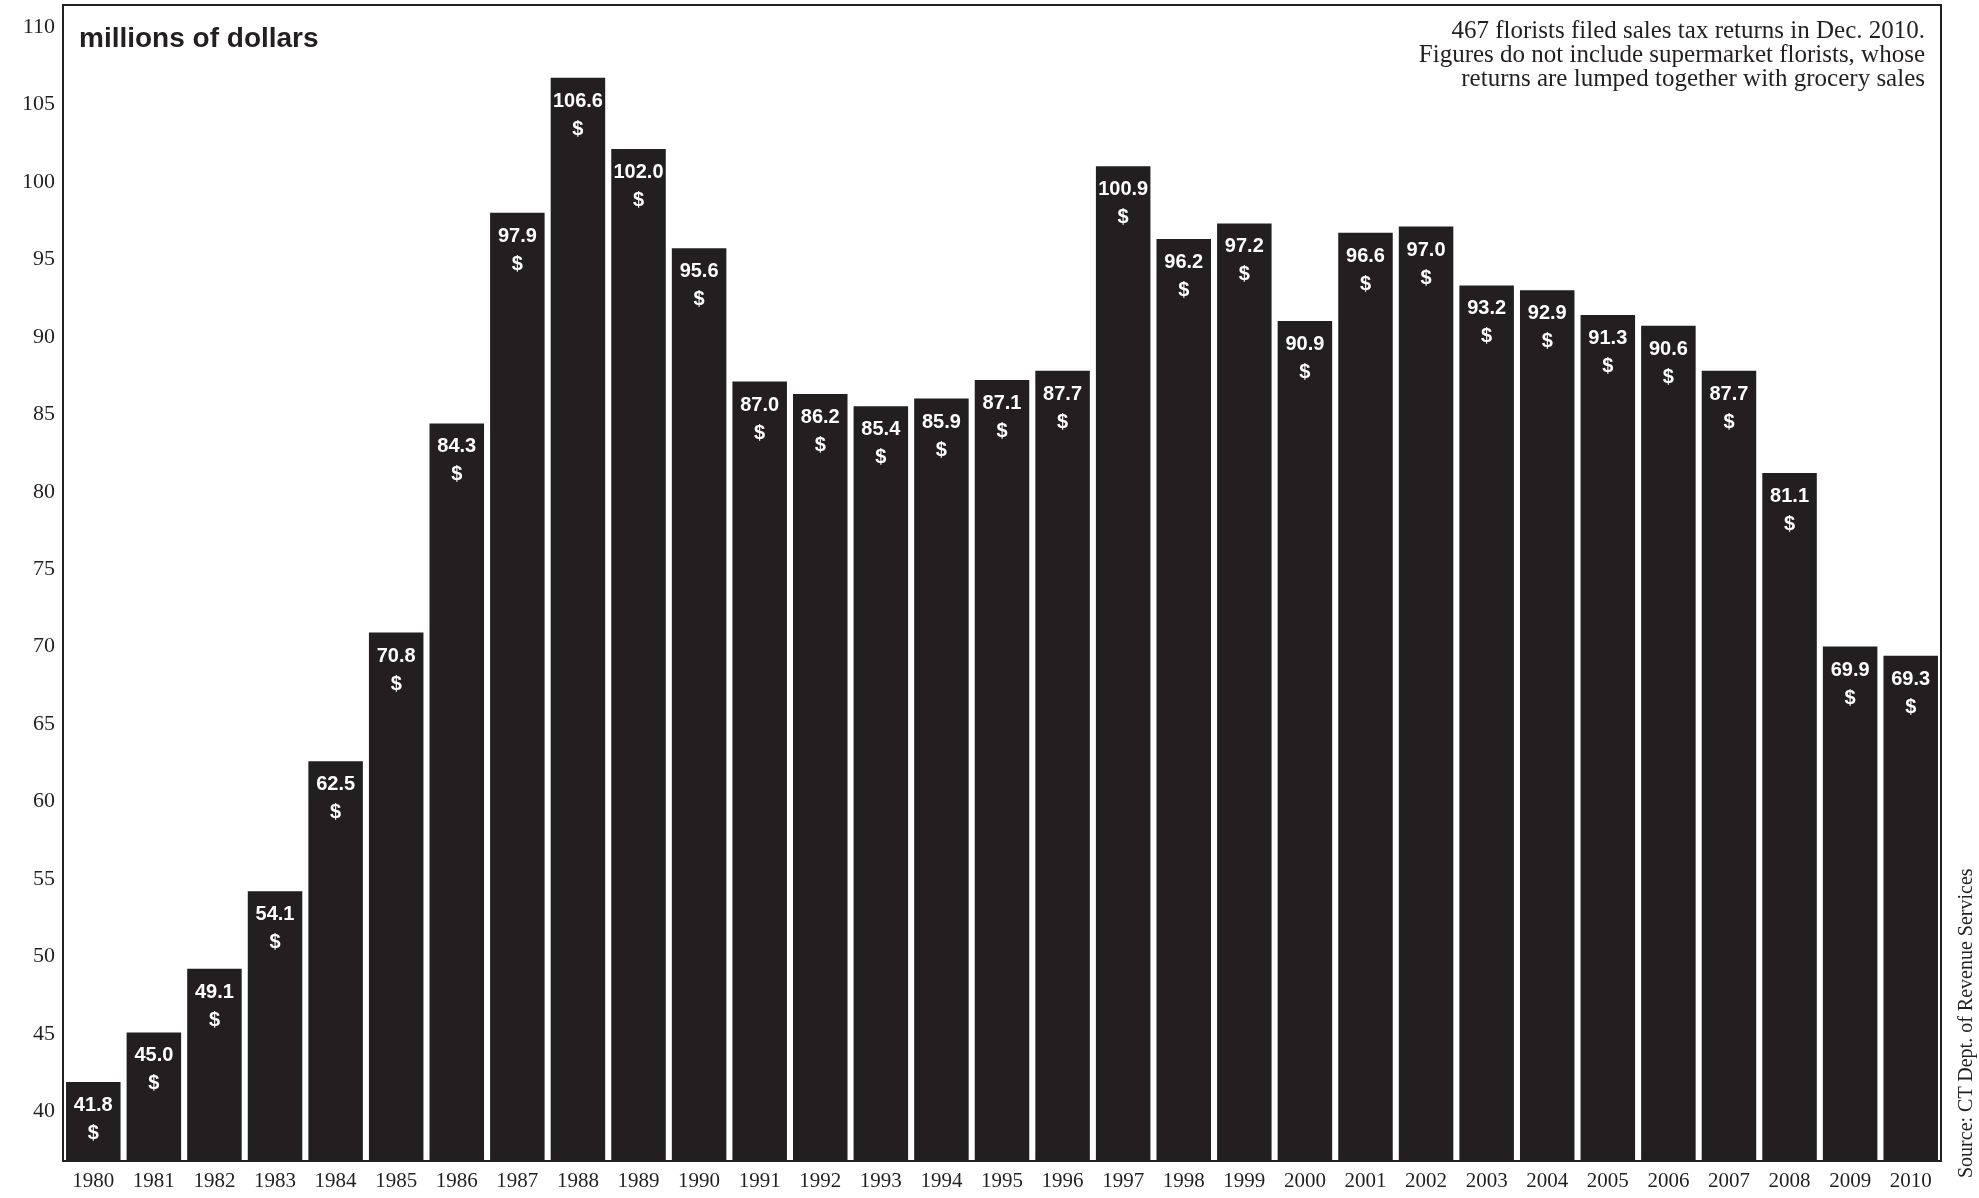 The width and height of the screenshot is (1979, 1198). Describe the element at coordinates (44, 490) in the screenshot. I see `y-tick-label: 80` at that location.